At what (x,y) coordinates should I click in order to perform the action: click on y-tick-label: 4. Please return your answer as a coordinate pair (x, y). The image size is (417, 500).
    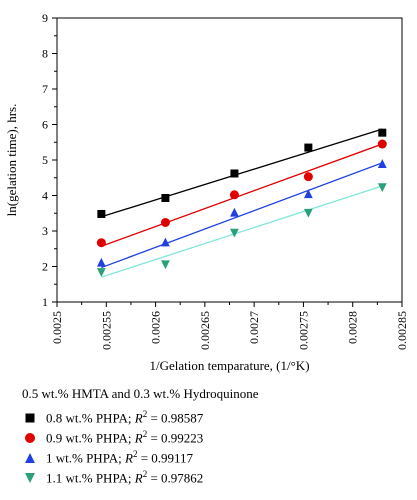
    Looking at the image, I should click on (45, 196).